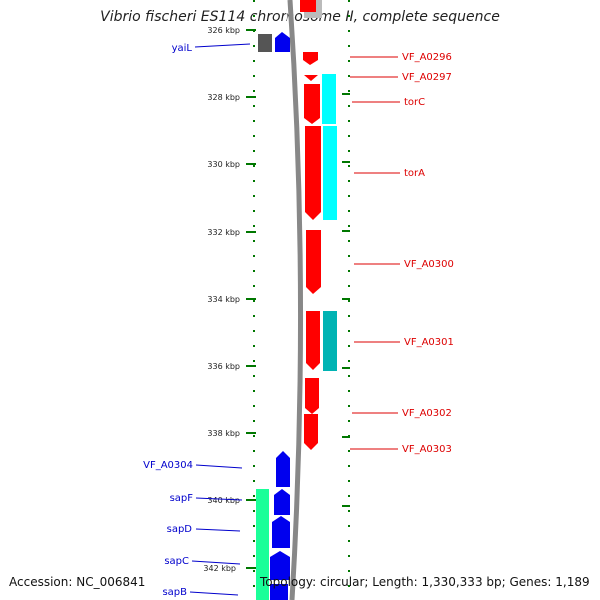 Image resolution: width=600 pixels, height=600 pixels. I want to click on gene-label-vf-a0297: VF_A0297, so click(427, 77).